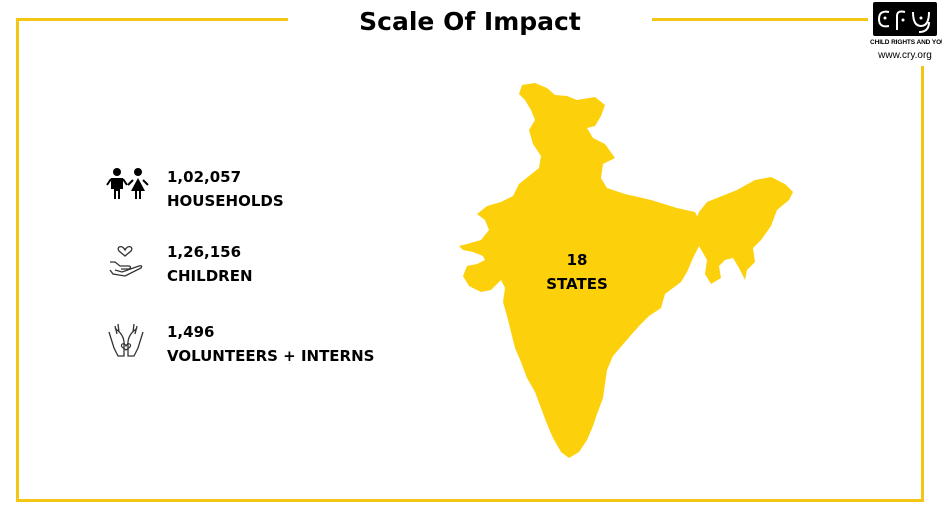  What do you see at coordinates (152, 19) in the screenshot?
I see `frame-top-left` at bounding box center [152, 19].